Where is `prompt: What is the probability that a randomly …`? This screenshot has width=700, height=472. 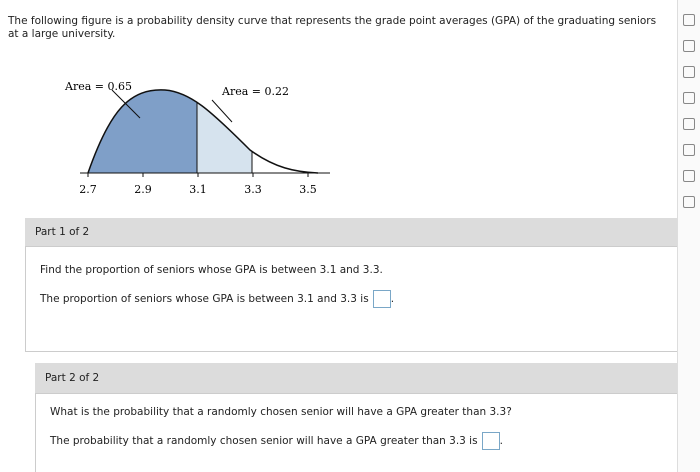 prompt: What is the probability that a randomly … is located at coordinates (281, 412).